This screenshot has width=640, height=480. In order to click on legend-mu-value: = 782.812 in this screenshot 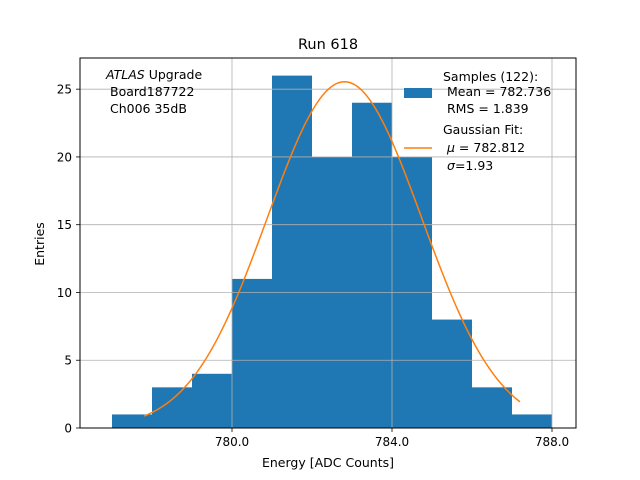, I will do `click(490, 147)`.